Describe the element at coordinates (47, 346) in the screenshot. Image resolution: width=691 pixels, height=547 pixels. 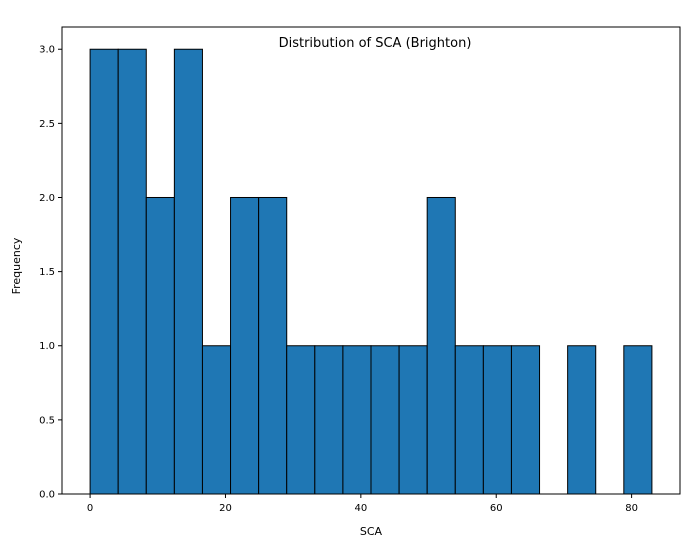
I see `y-tick-label: 1.0` at that location.